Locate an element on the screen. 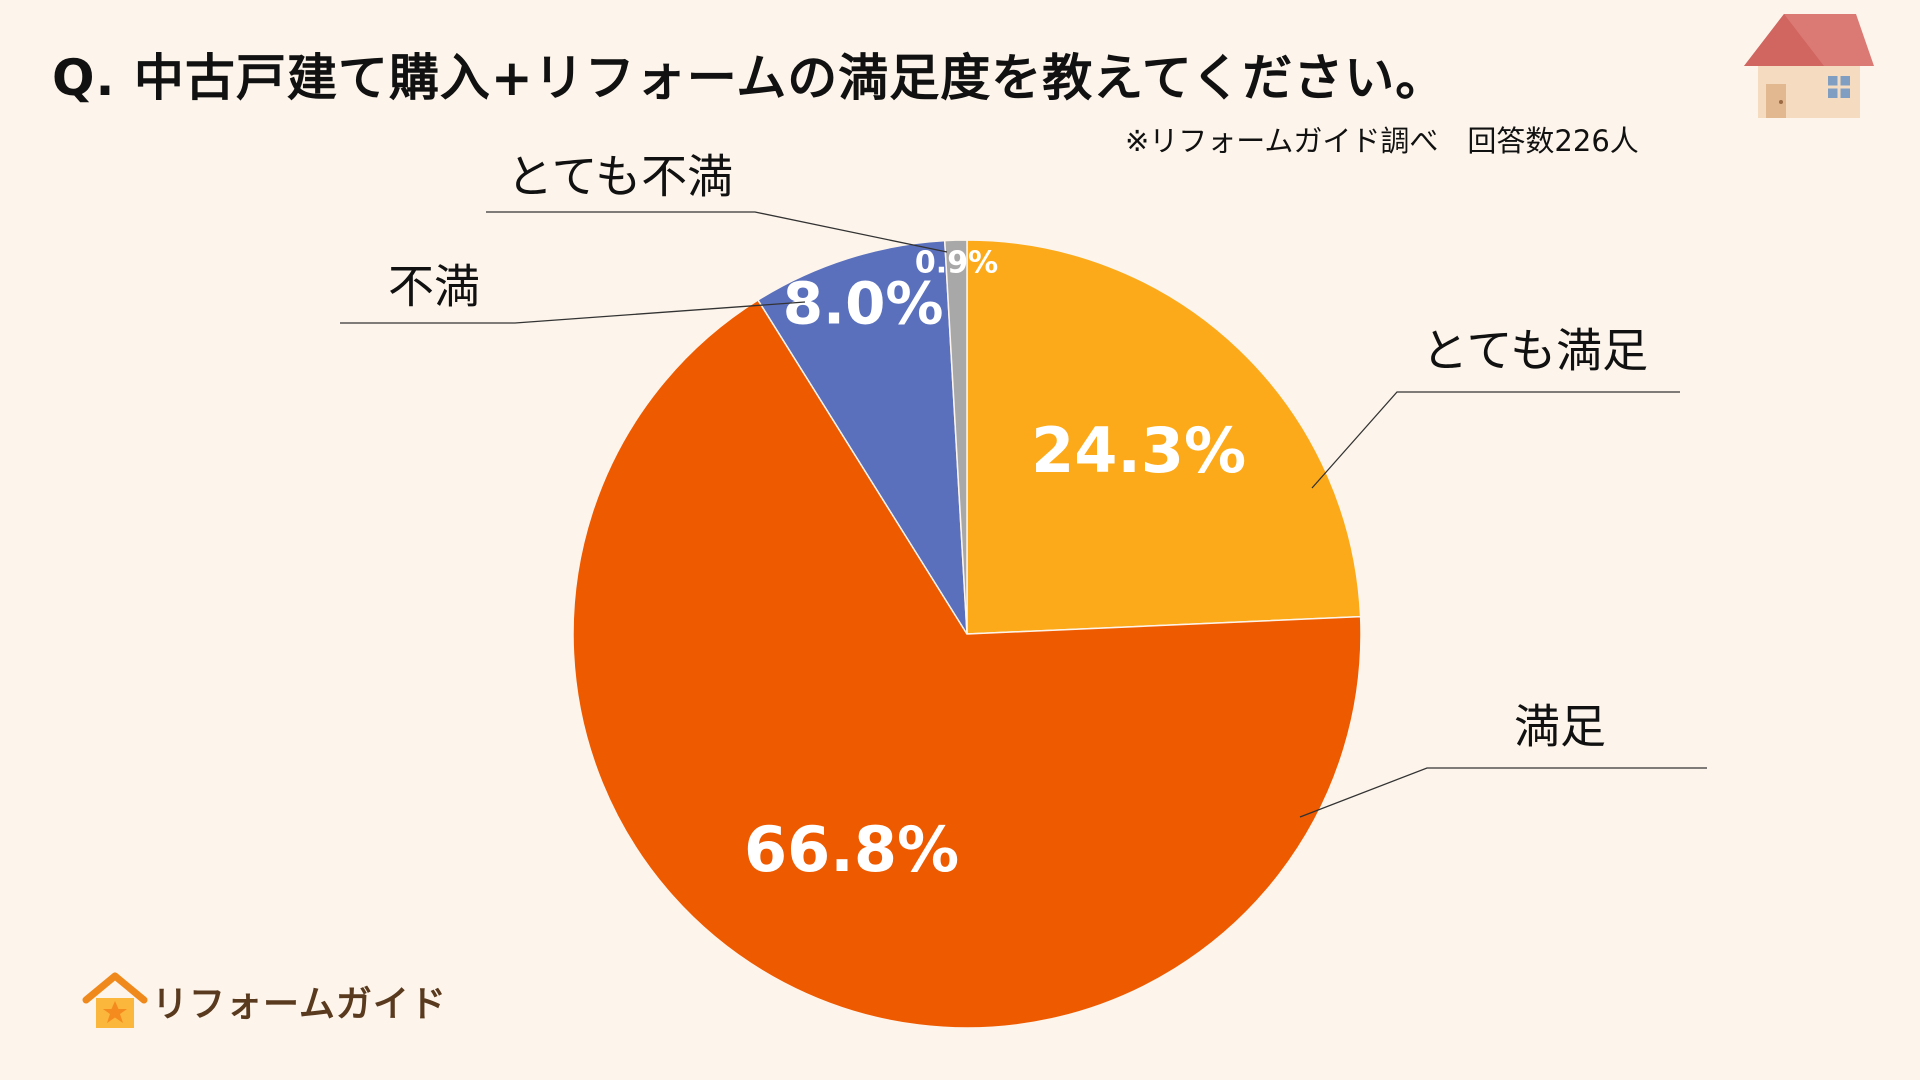  house-star-icon is located at coordinates (115, 1000).